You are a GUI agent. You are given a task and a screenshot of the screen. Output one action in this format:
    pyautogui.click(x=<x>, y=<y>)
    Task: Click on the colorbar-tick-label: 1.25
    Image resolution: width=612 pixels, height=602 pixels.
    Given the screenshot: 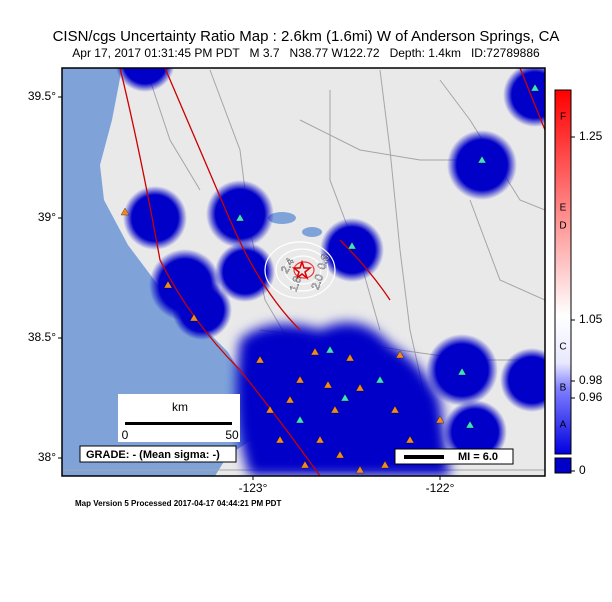 What is the action you would take?
    pyautogui.click(x=591, y=136)
    